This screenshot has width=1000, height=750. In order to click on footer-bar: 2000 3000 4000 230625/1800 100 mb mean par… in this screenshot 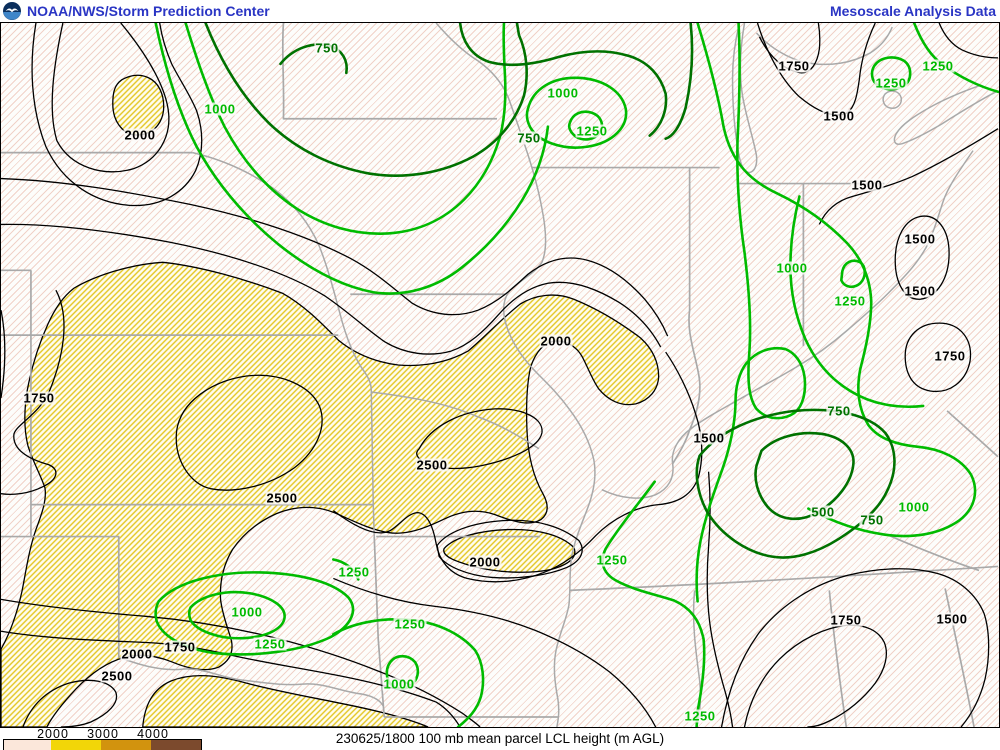, I will do `click(500, 738)`.